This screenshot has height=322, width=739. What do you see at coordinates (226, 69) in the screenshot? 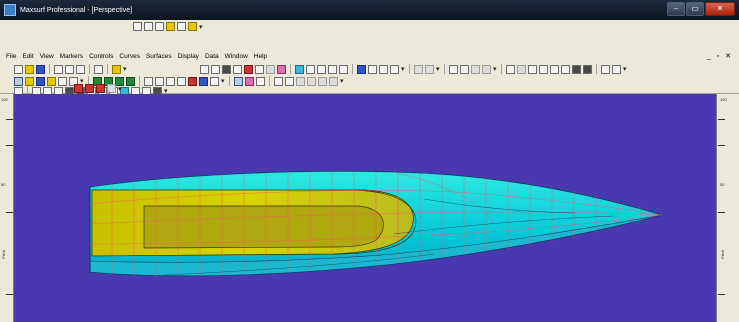
I see `pen-icon` at bounding box center [226, 69].